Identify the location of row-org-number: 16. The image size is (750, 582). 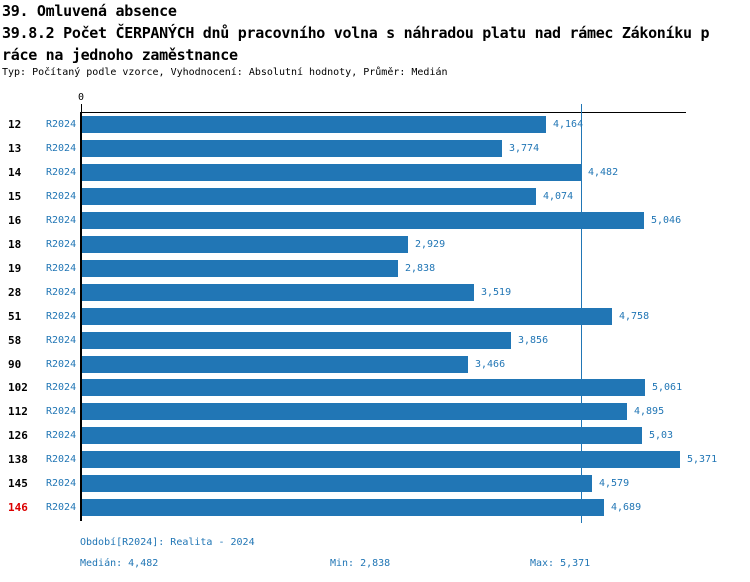
(15, 220).